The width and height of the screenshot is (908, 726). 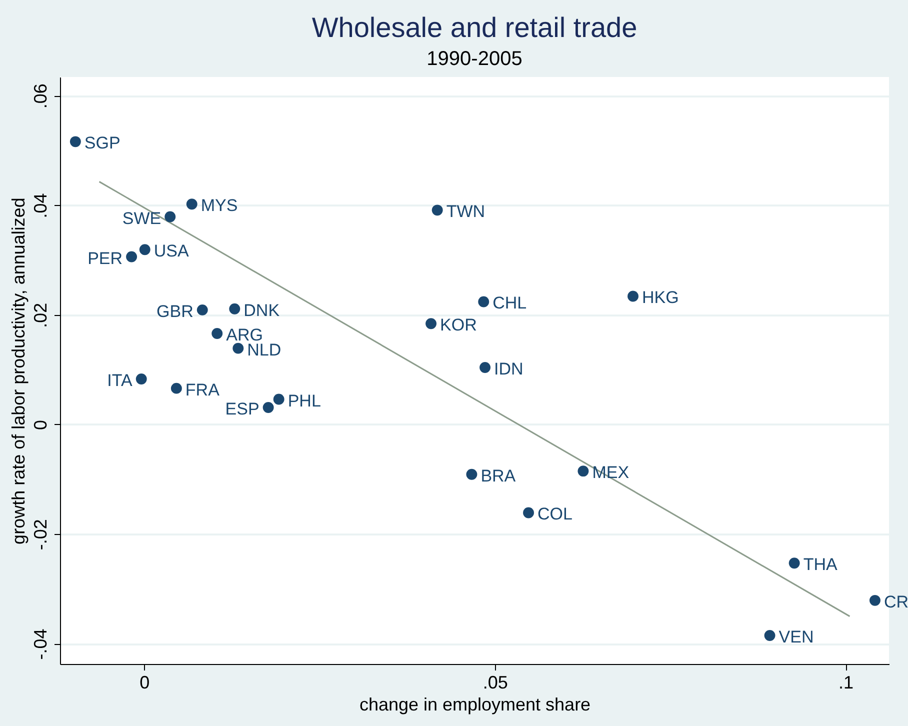 I want to click on series-label: ITA, so click(x=120, y=380).